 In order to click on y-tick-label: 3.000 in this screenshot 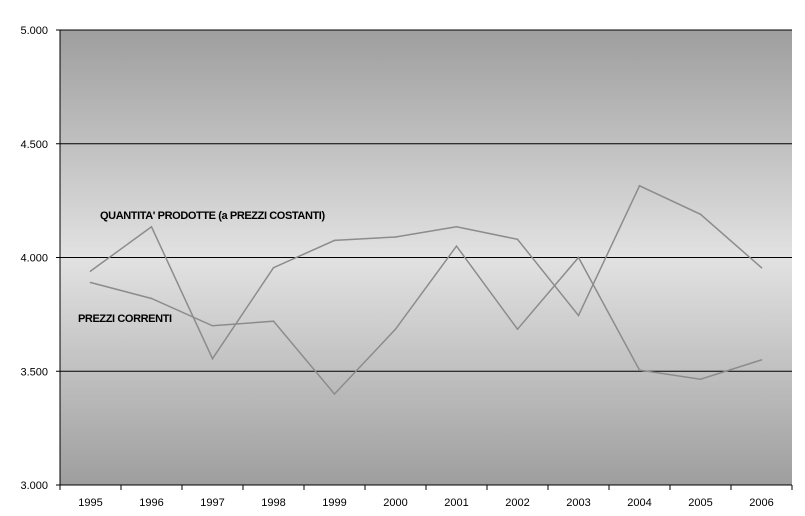, I will do `click(34, 486)`.